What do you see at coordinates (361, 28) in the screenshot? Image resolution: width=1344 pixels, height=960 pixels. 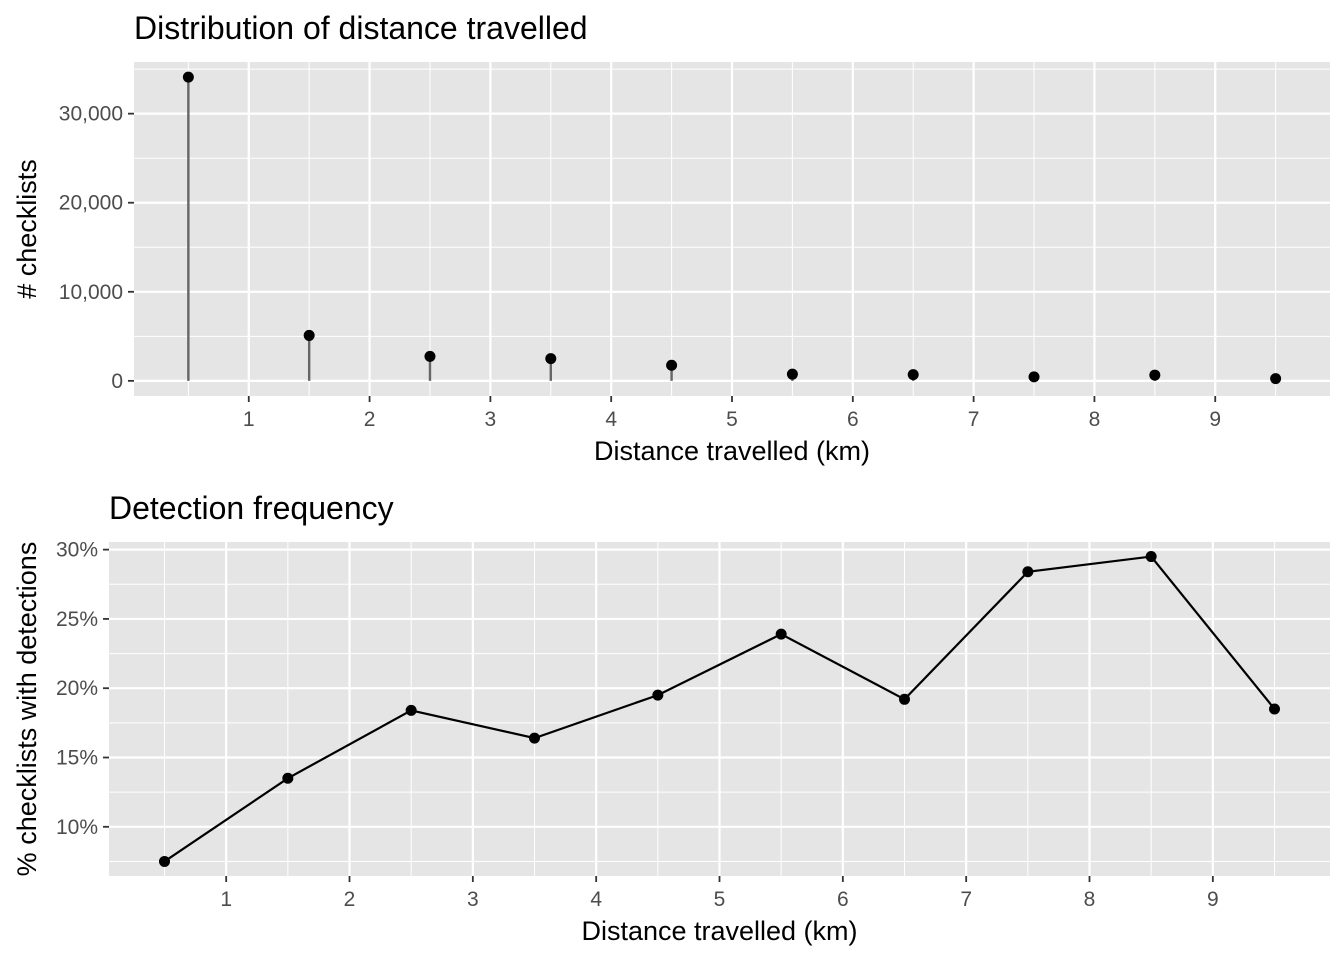 I see `chart-title: Distribution of distance travelled` at bounding box center [361, 28].